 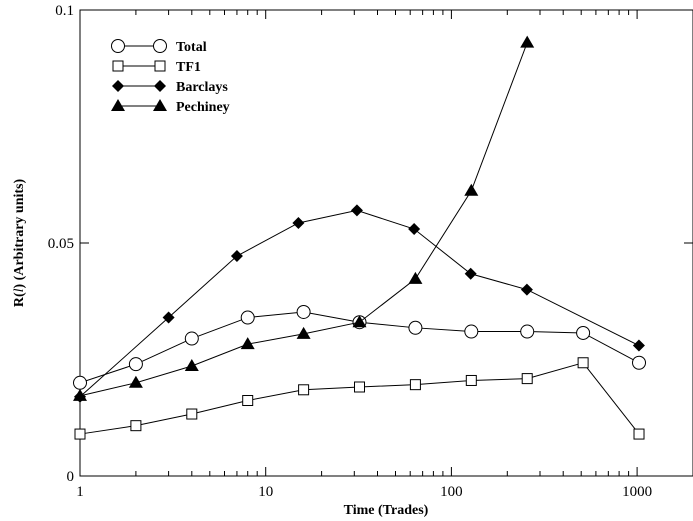 What do you see at coordinates (637, 492) in the screenshot?
I see `x-tick-label: 1000` at bounding box center [637, 492].